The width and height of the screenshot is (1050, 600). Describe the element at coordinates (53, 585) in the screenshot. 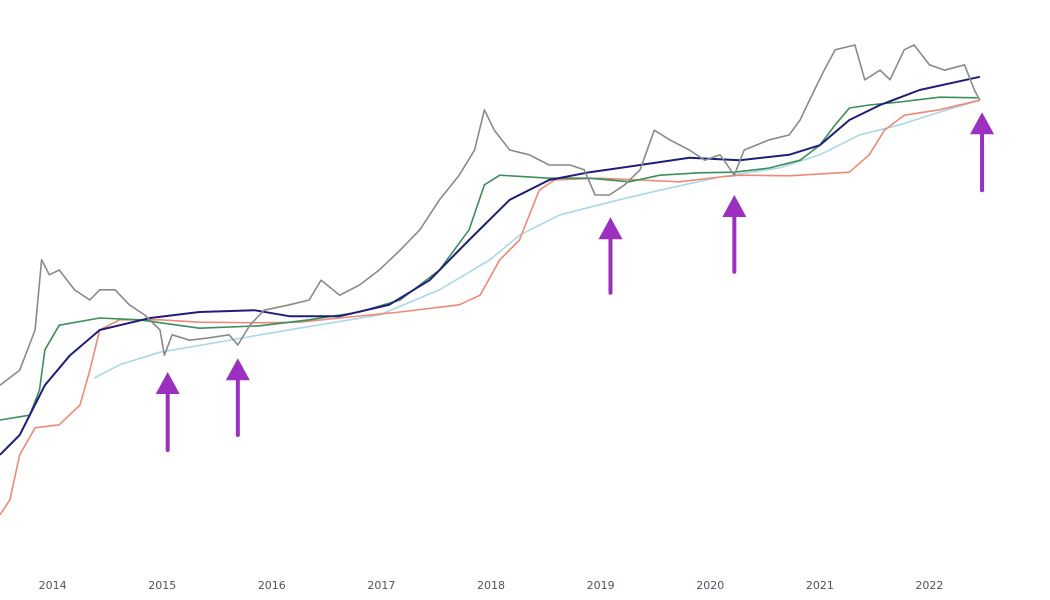

I see `x-tick-label: 2014` at that location.